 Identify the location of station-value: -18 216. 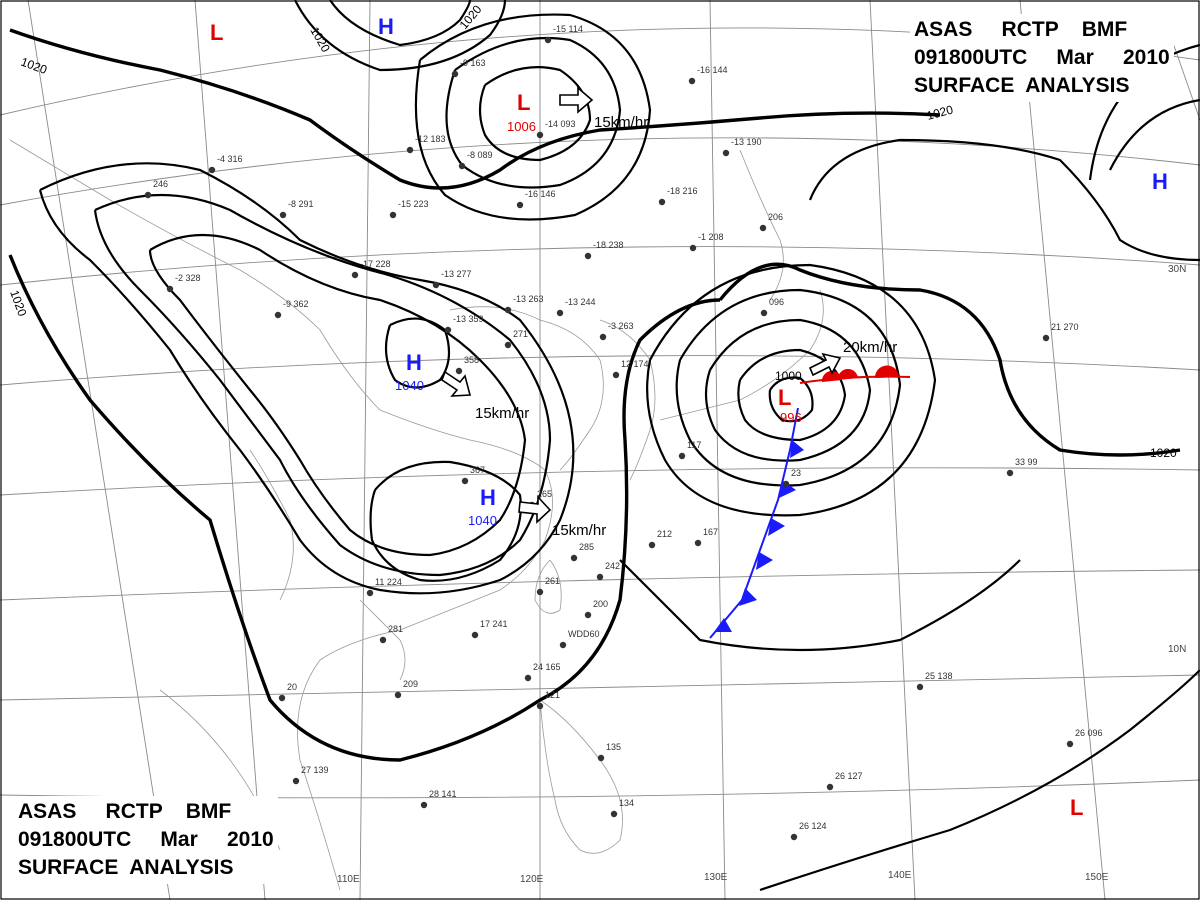
(682, 191).